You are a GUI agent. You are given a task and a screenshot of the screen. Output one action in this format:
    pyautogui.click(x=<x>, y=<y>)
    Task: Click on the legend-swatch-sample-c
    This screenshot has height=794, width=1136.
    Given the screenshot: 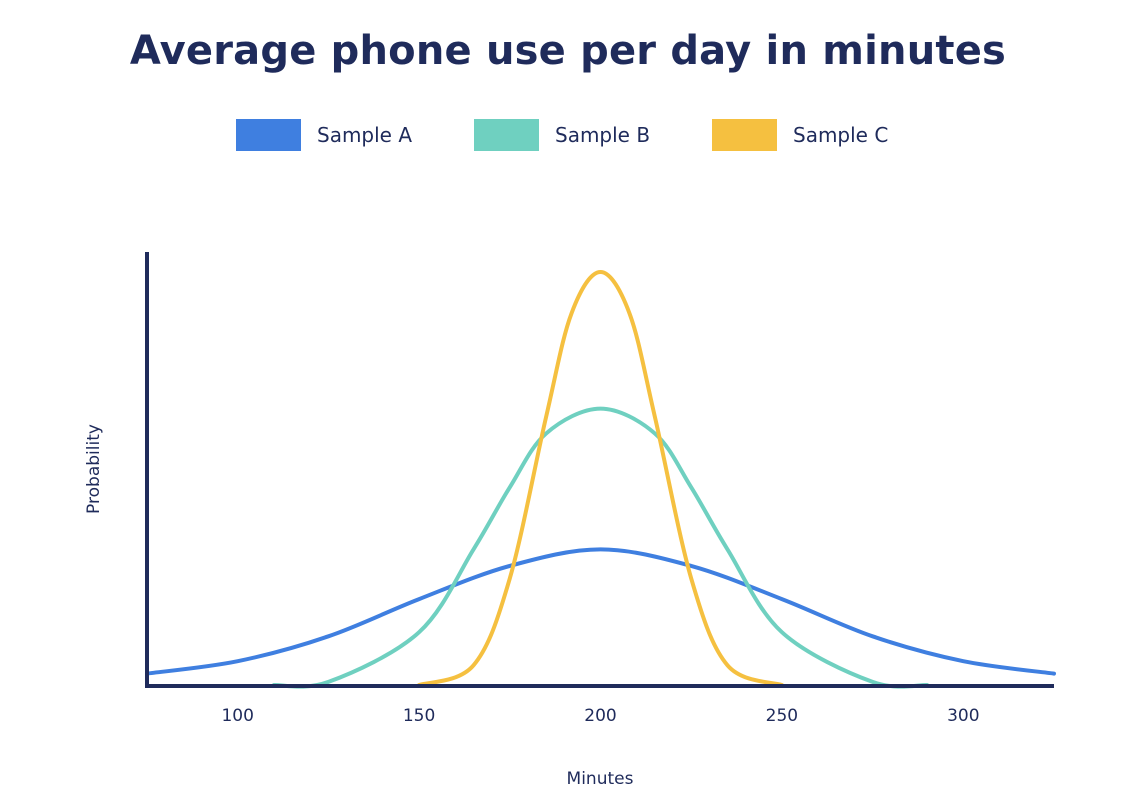 What is the action you would take?
    pyautogui.click(x=744, y=135)
    